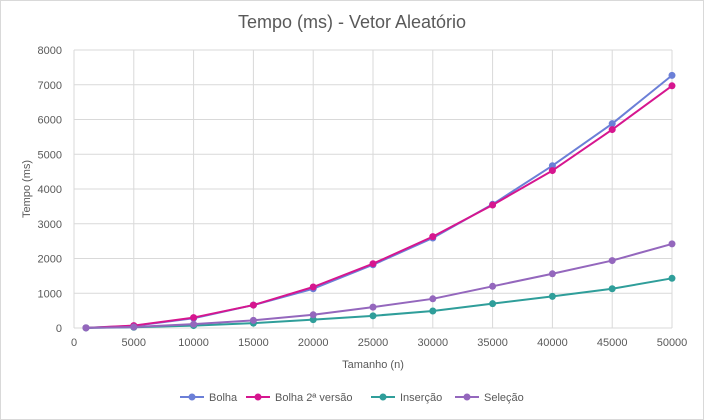 This screenshot has height=420, width=704. What do you see at coordinates (27, 189) in the screenshot?
I see `y-axis-label: Tempo (ms)` at bounding box center [27, 189].